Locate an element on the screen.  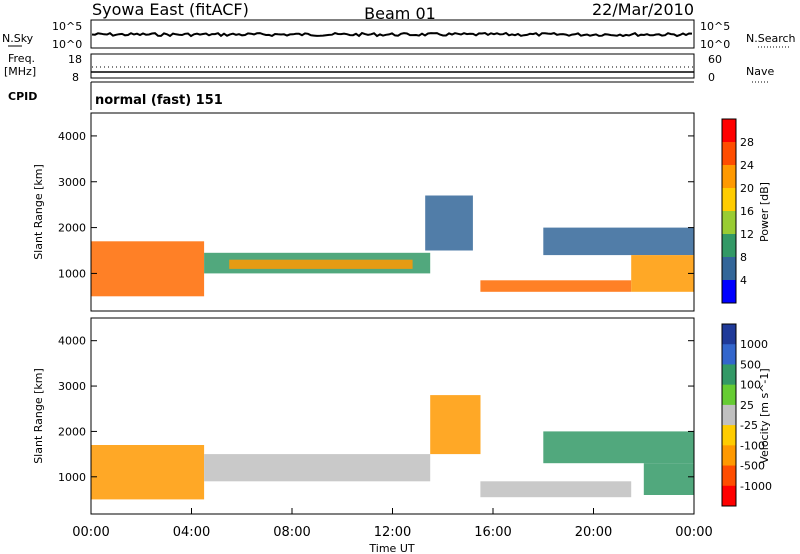
colorbar-tick-label: 4 is located at coordinates (743, 280).